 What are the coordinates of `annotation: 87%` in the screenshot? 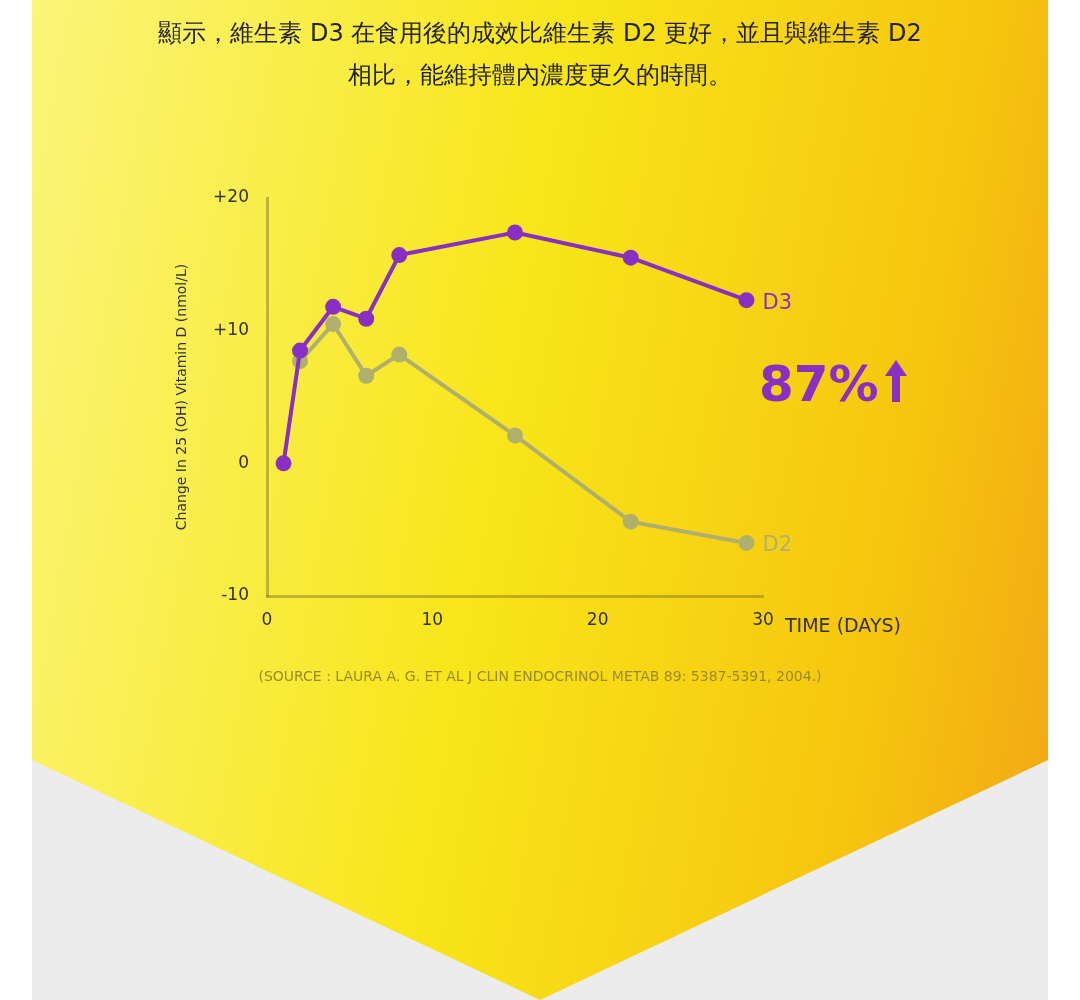 It's located at (819, 383).